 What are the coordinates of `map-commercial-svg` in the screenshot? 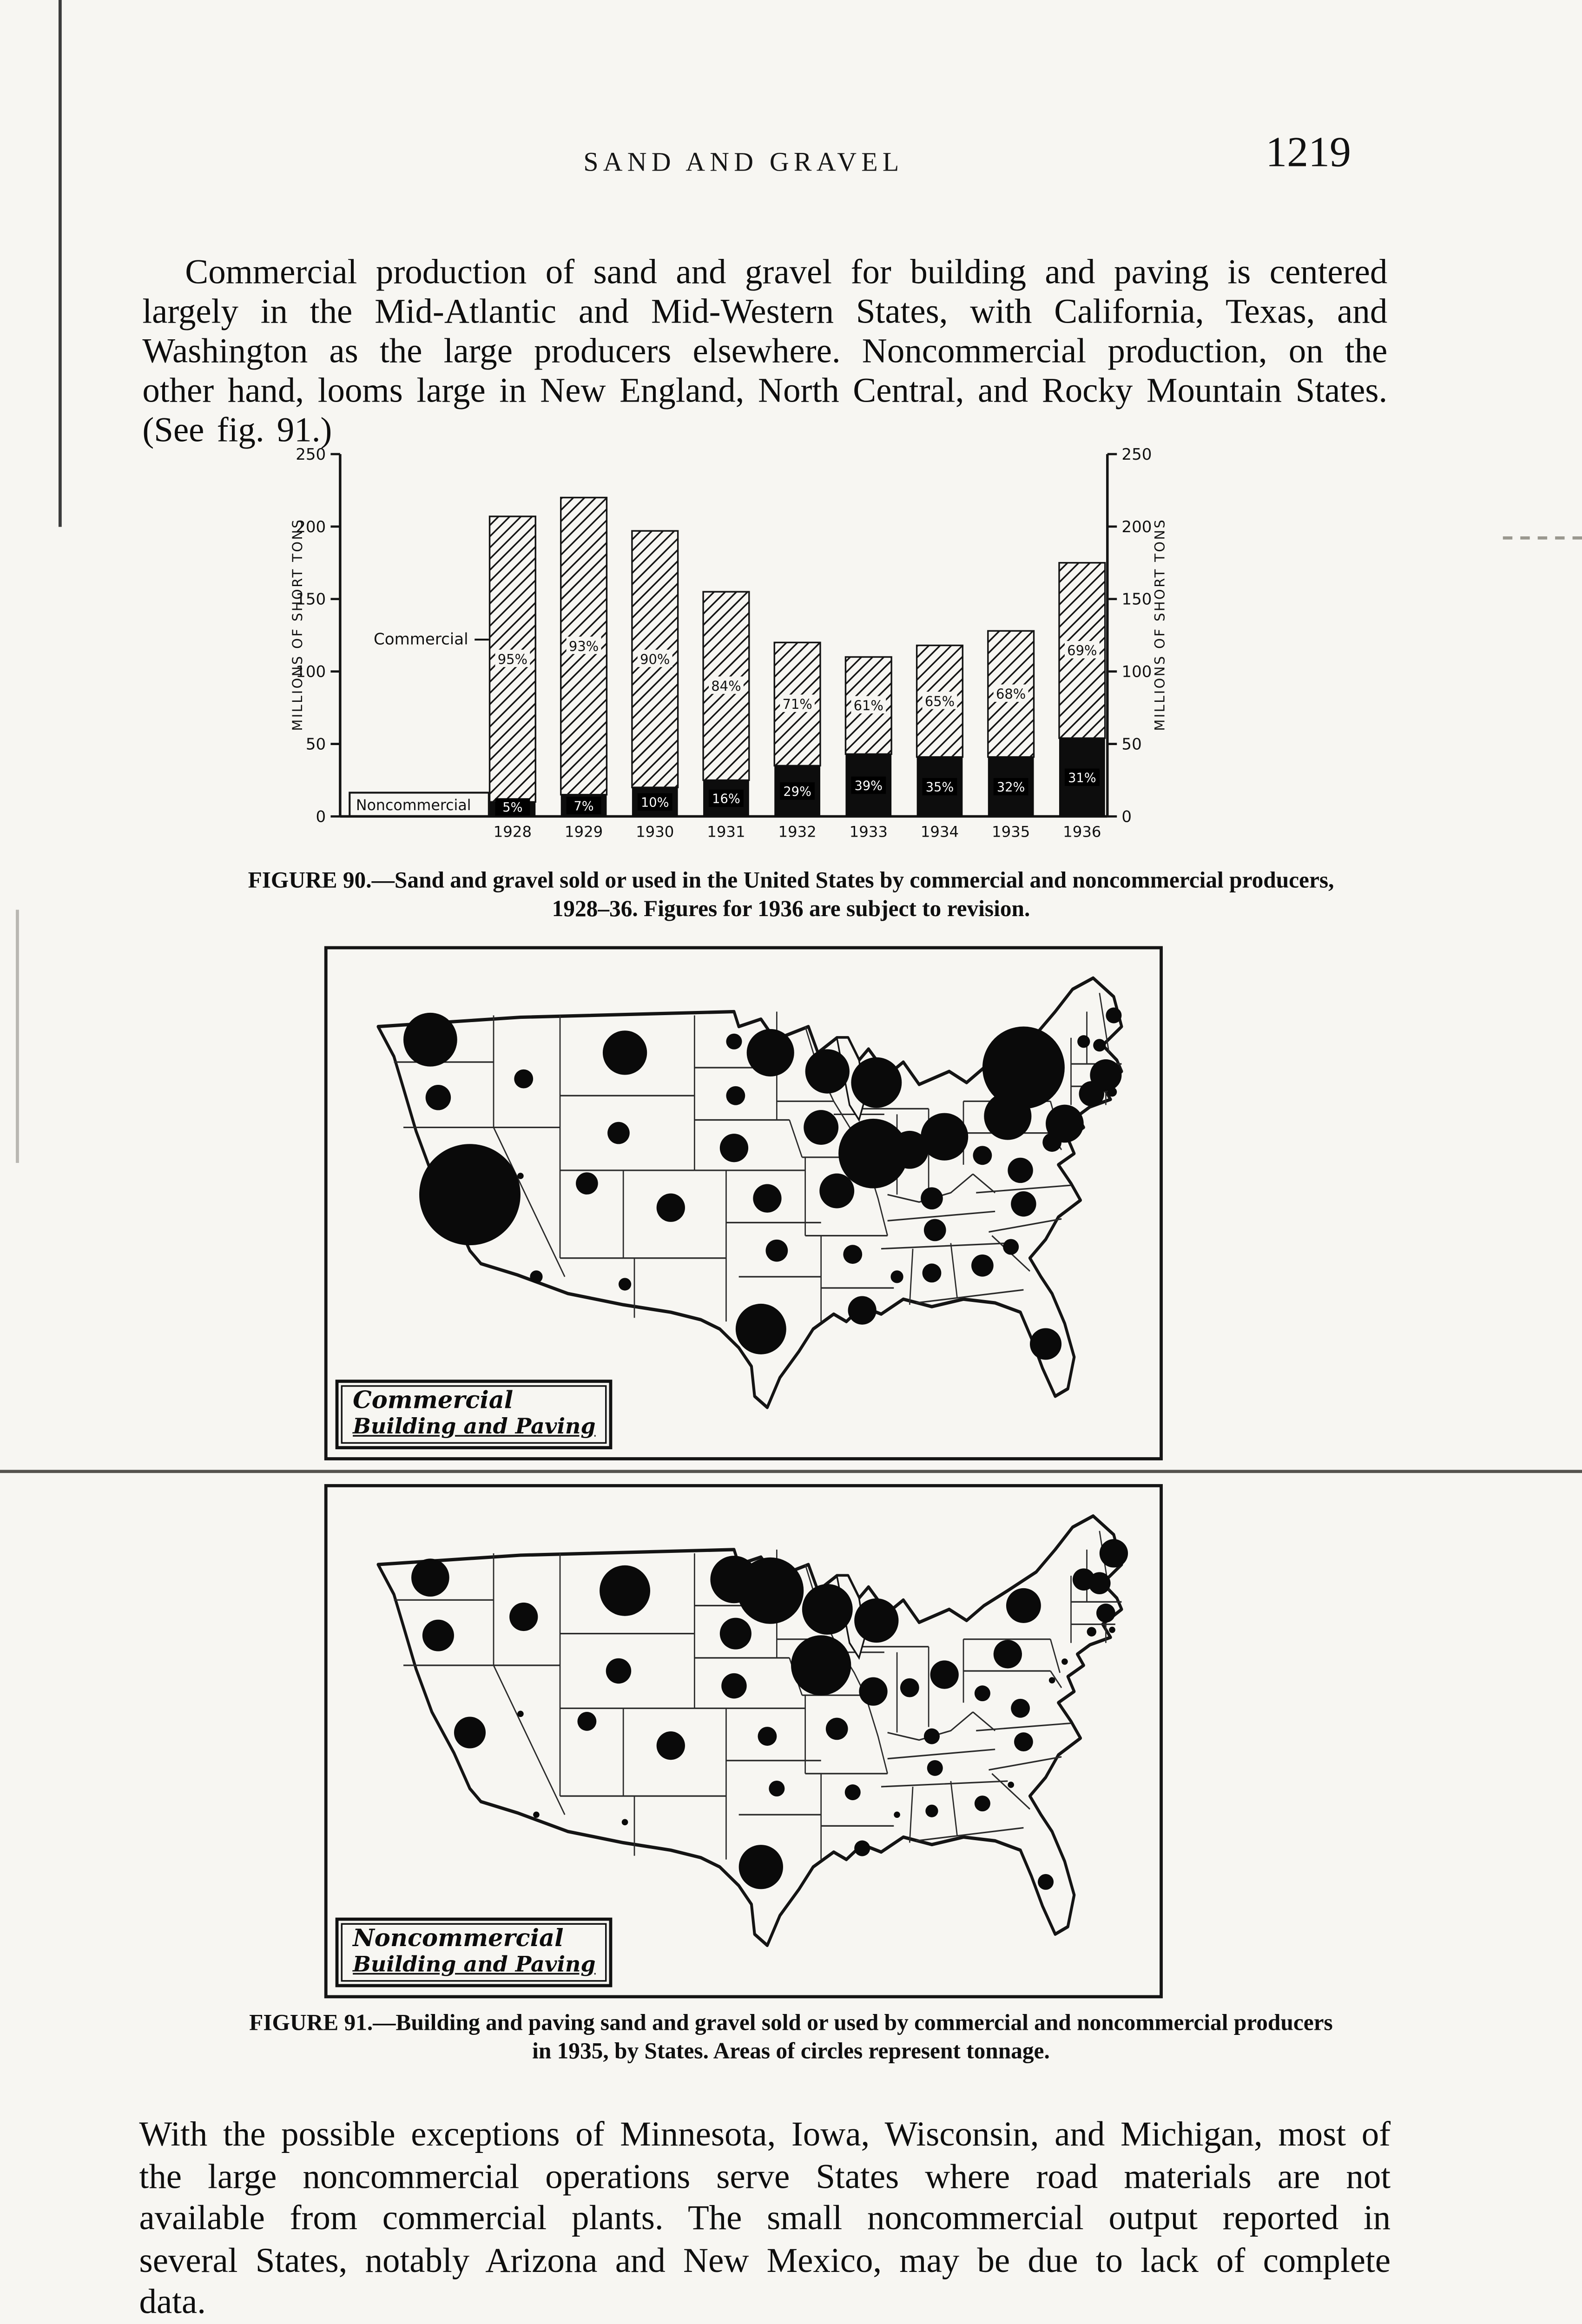 It's located at (744, 1203).